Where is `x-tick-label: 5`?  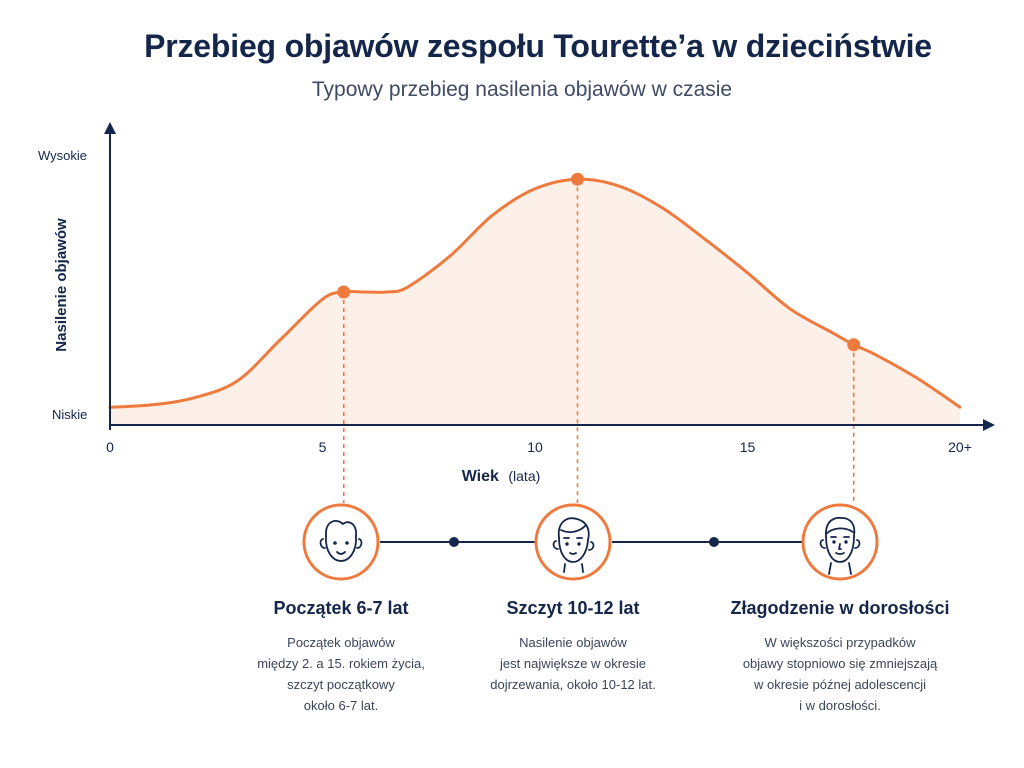
x-tick-label: 5 is located at coordinates (323, 447).